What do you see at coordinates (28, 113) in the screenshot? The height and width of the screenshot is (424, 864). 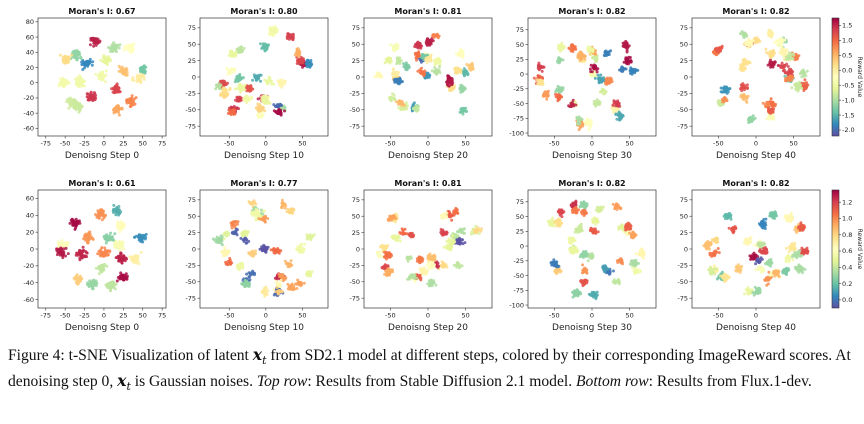 I see `y-tick-label: -40` at bounding box center [28, 113].